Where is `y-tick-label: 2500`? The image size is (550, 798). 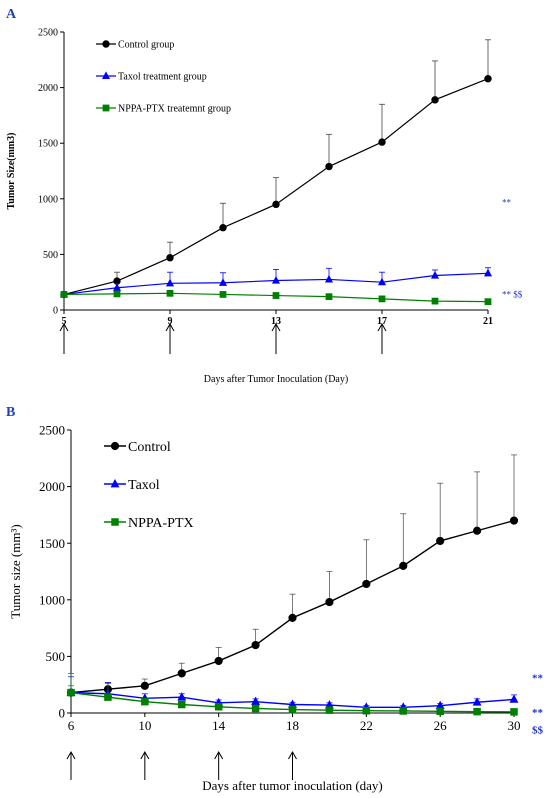 y-tick-label: 2500 is located at coordinates (52, 430).